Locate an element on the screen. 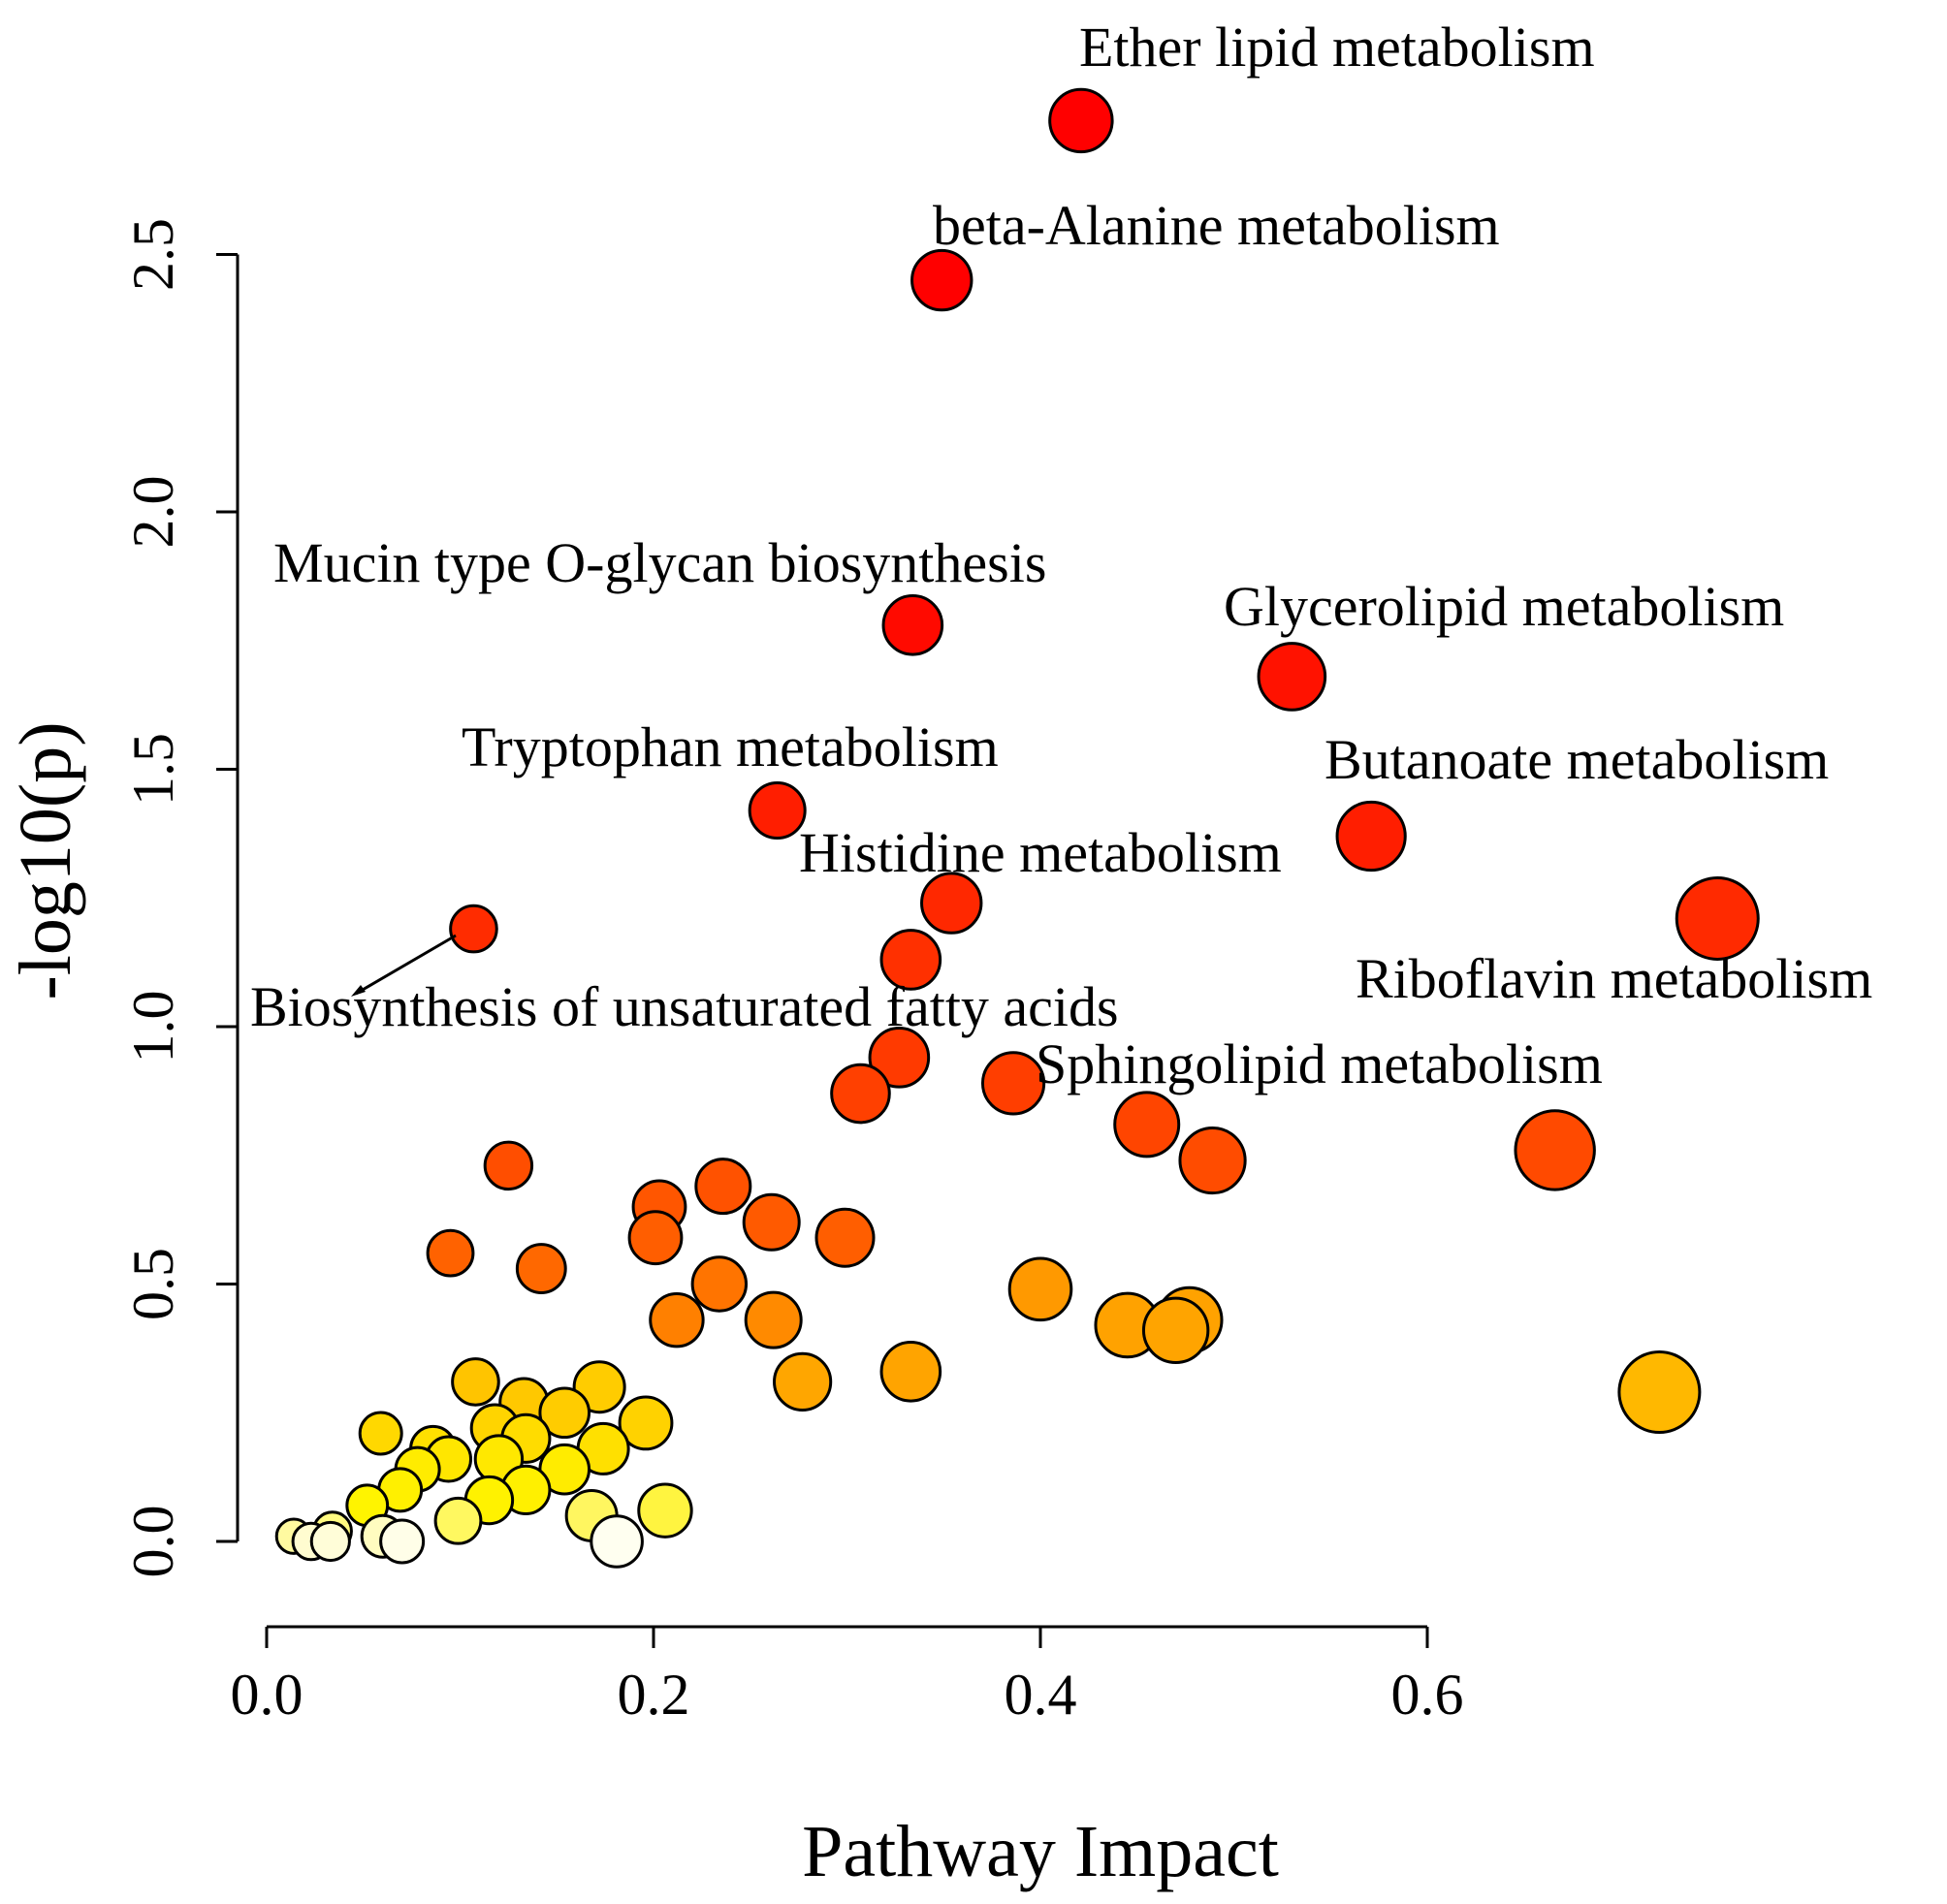  y-axis-ticks: 0.0 0.5 1.0 1.5 2.0 2.5 is located at coordinates (179, 898).